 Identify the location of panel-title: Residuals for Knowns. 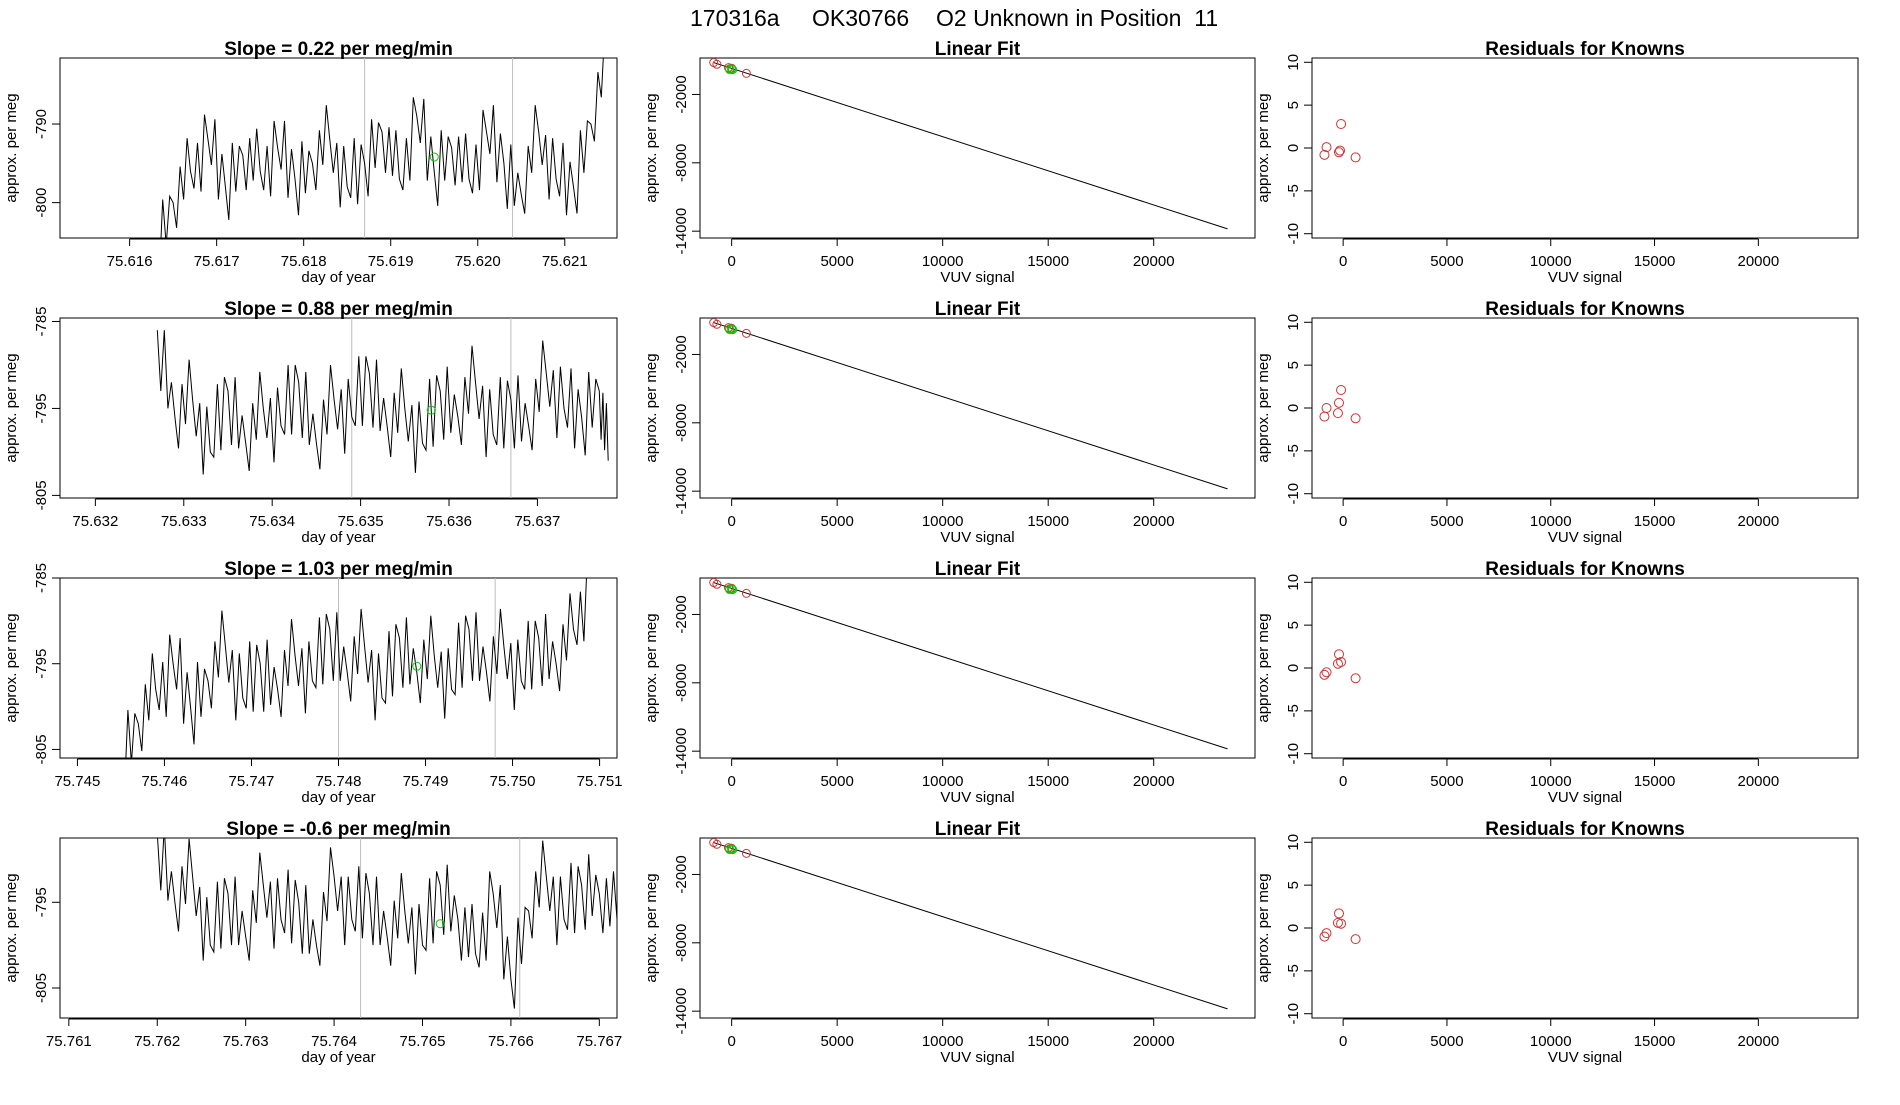
(1585, 49).